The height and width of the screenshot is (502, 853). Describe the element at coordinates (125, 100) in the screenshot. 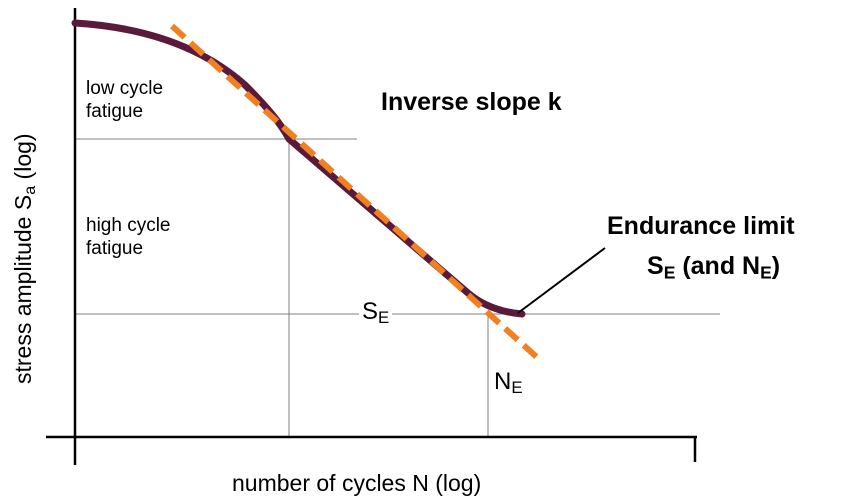

I see `low-cycle-fatigue-label: low cycle fatigue` at that location.